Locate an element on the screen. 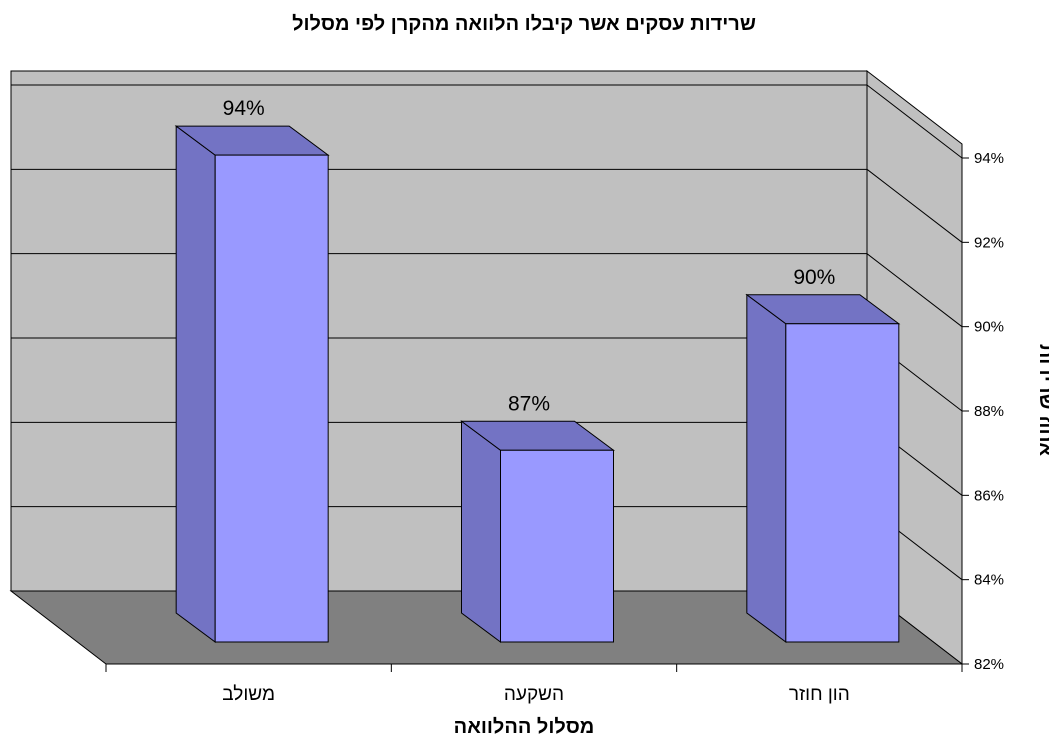  x-tick-label: השקעה is located at coordinates (534, 694).